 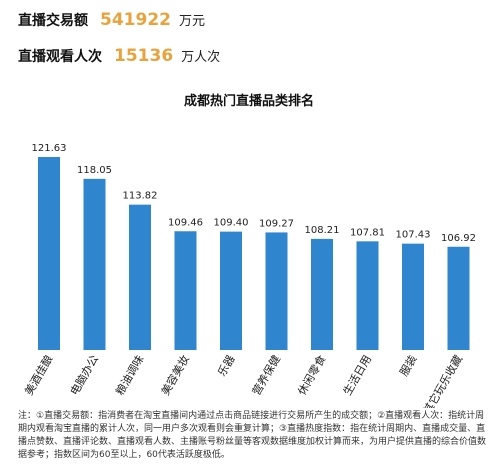 What do you see at coordinates (191, 21) in the screenshot?
I see `stat-unit: 万元` at bounding box center [191, 21].